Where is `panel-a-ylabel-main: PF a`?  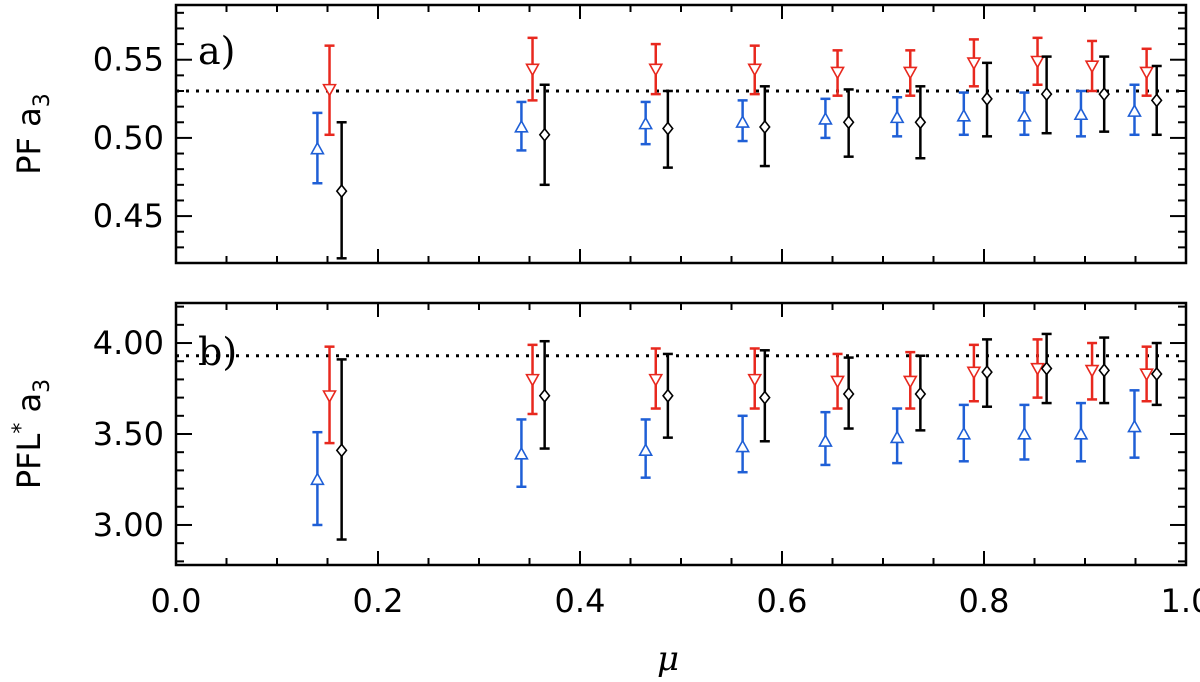 panel-a-ylabel-main: PF a is located at coordinates (29, 140).